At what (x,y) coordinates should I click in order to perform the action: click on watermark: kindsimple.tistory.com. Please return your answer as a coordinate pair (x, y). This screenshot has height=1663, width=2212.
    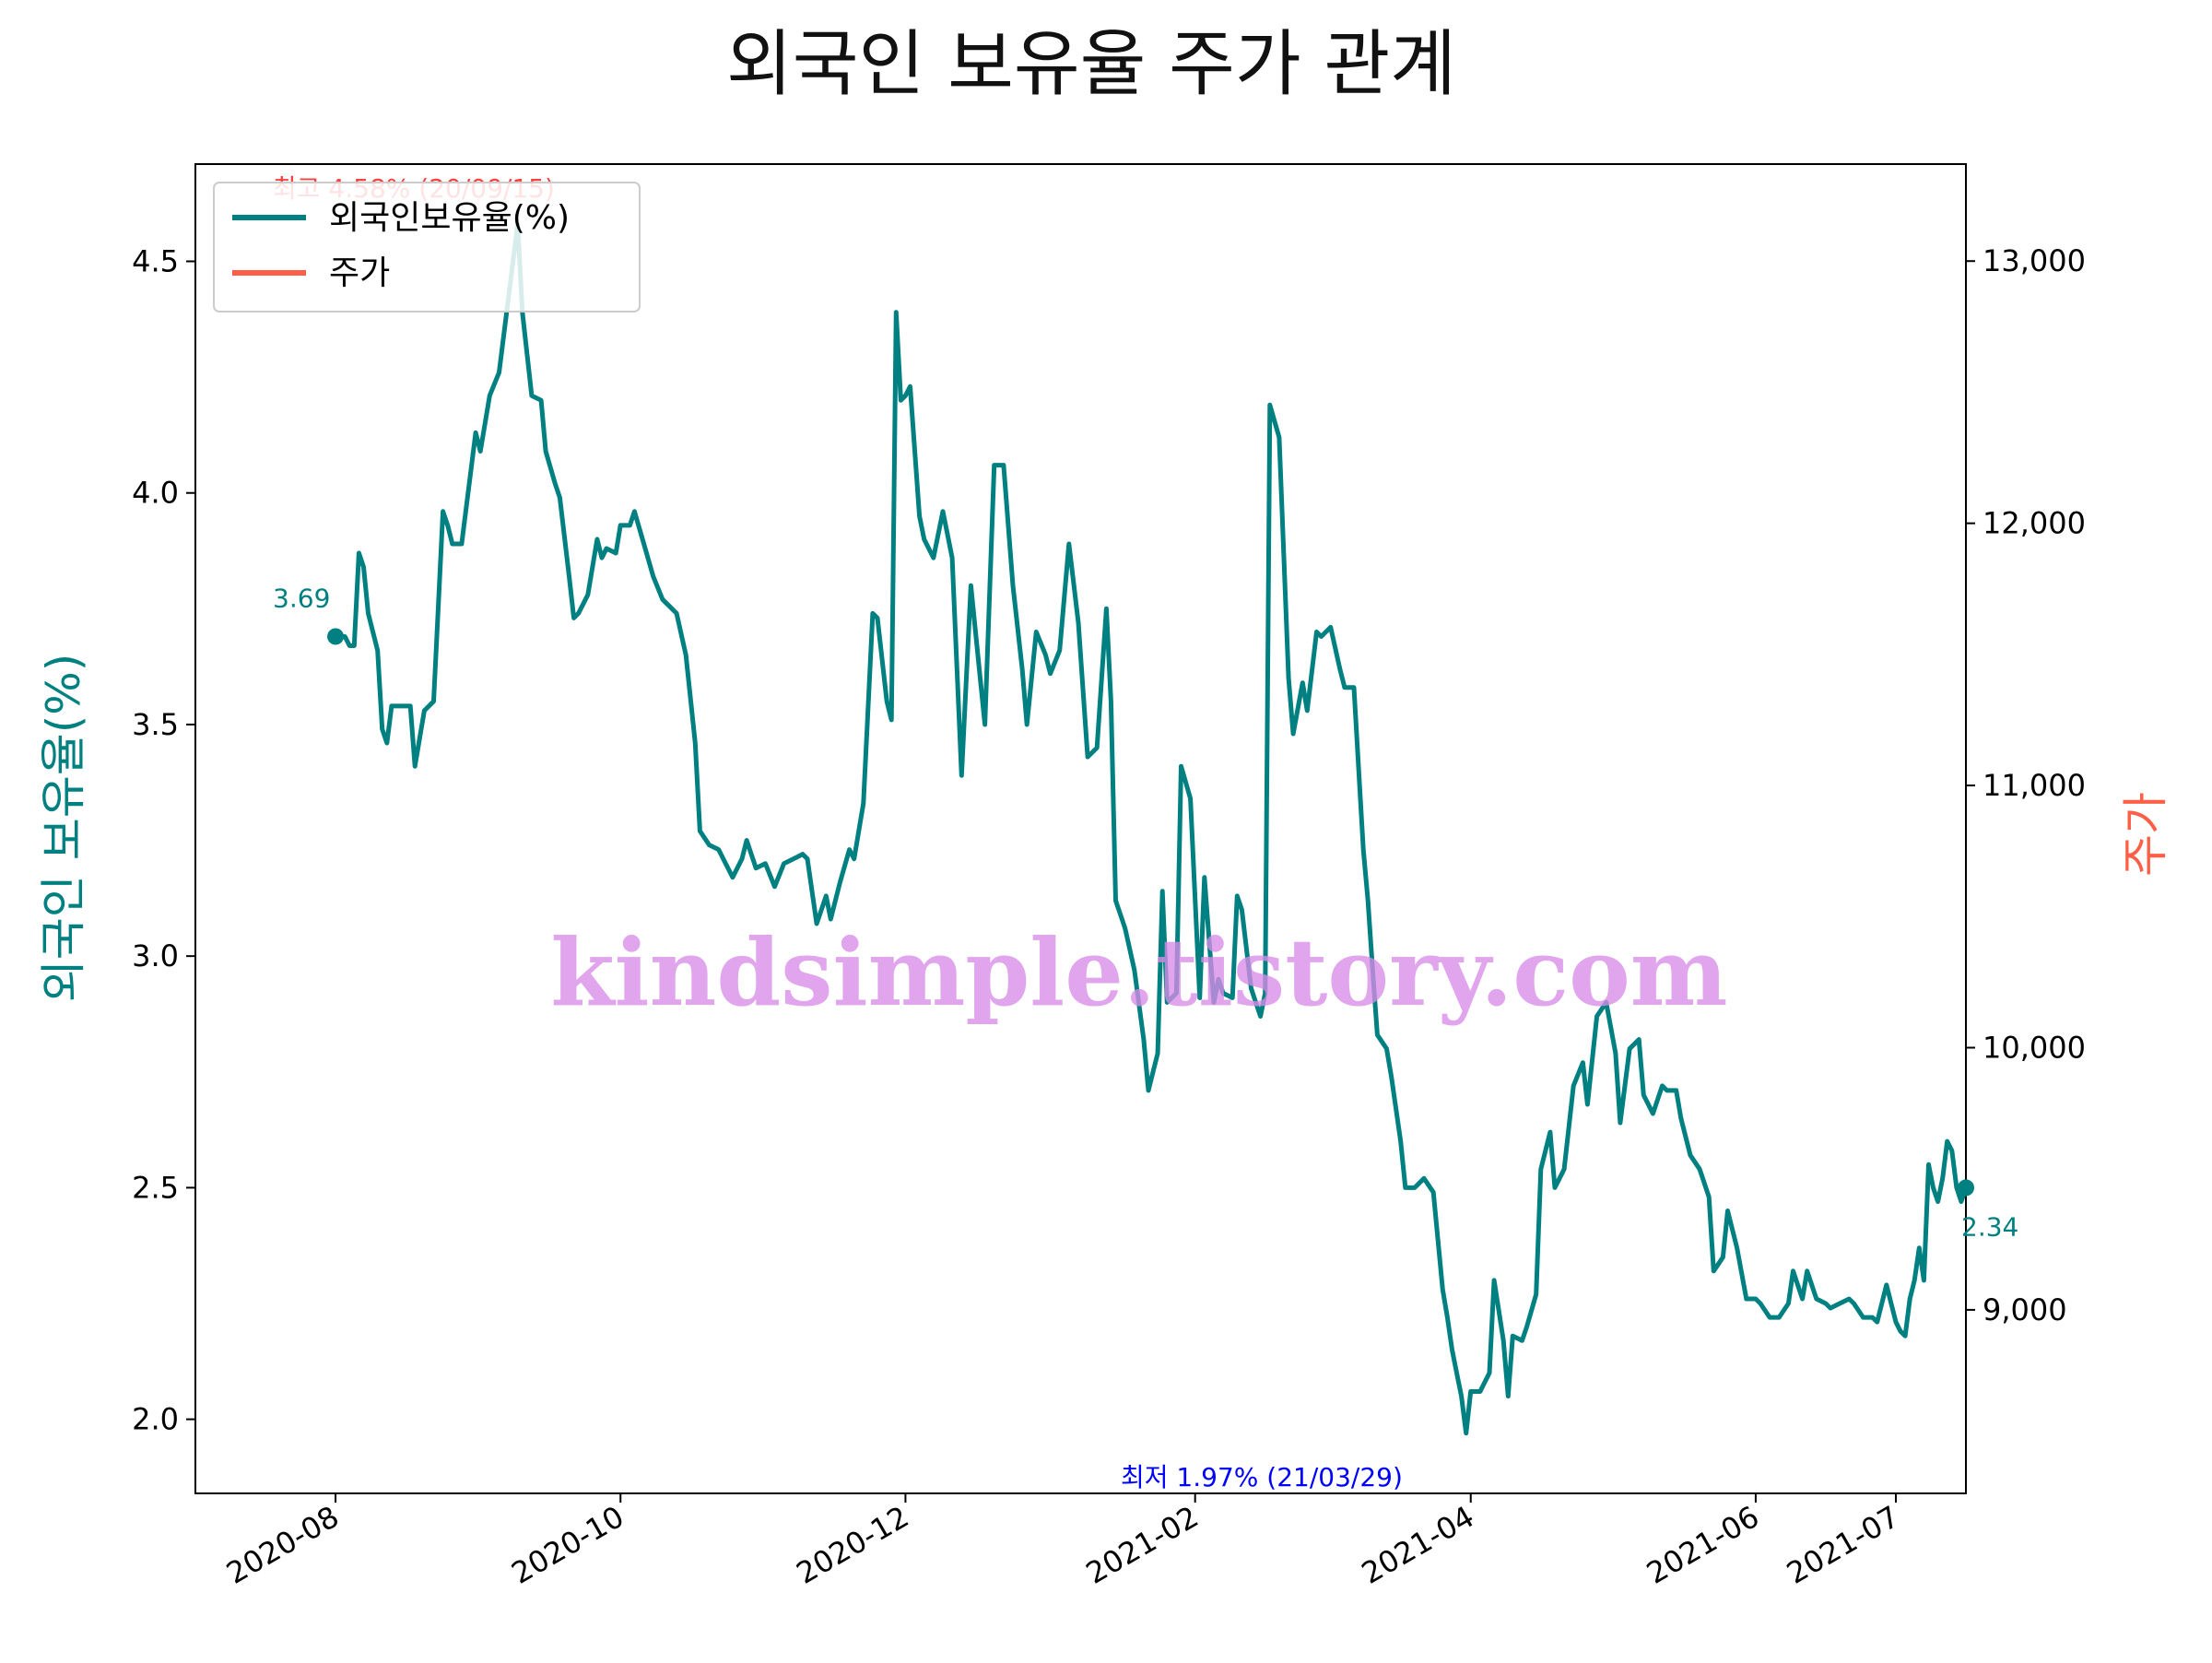
    Looking at the image, I should click on (1138, 972).